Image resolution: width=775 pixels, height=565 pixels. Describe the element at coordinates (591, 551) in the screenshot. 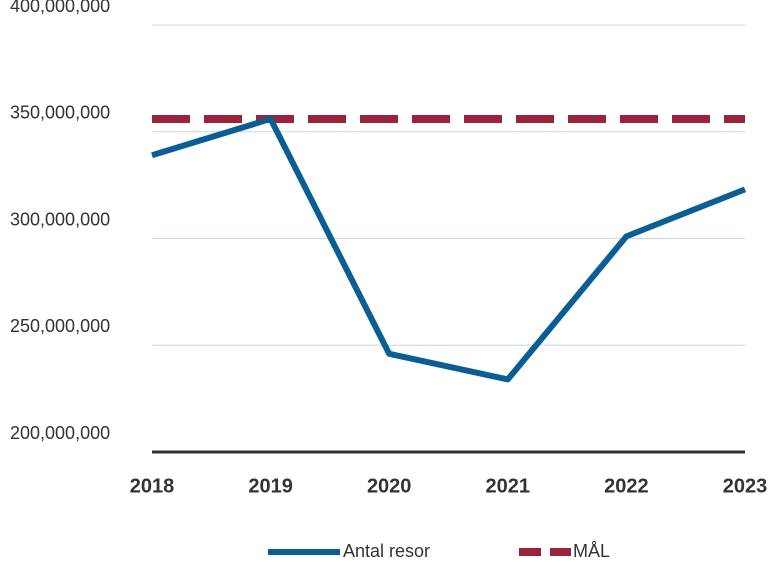

I see `legend-label: MÅL` at that location.